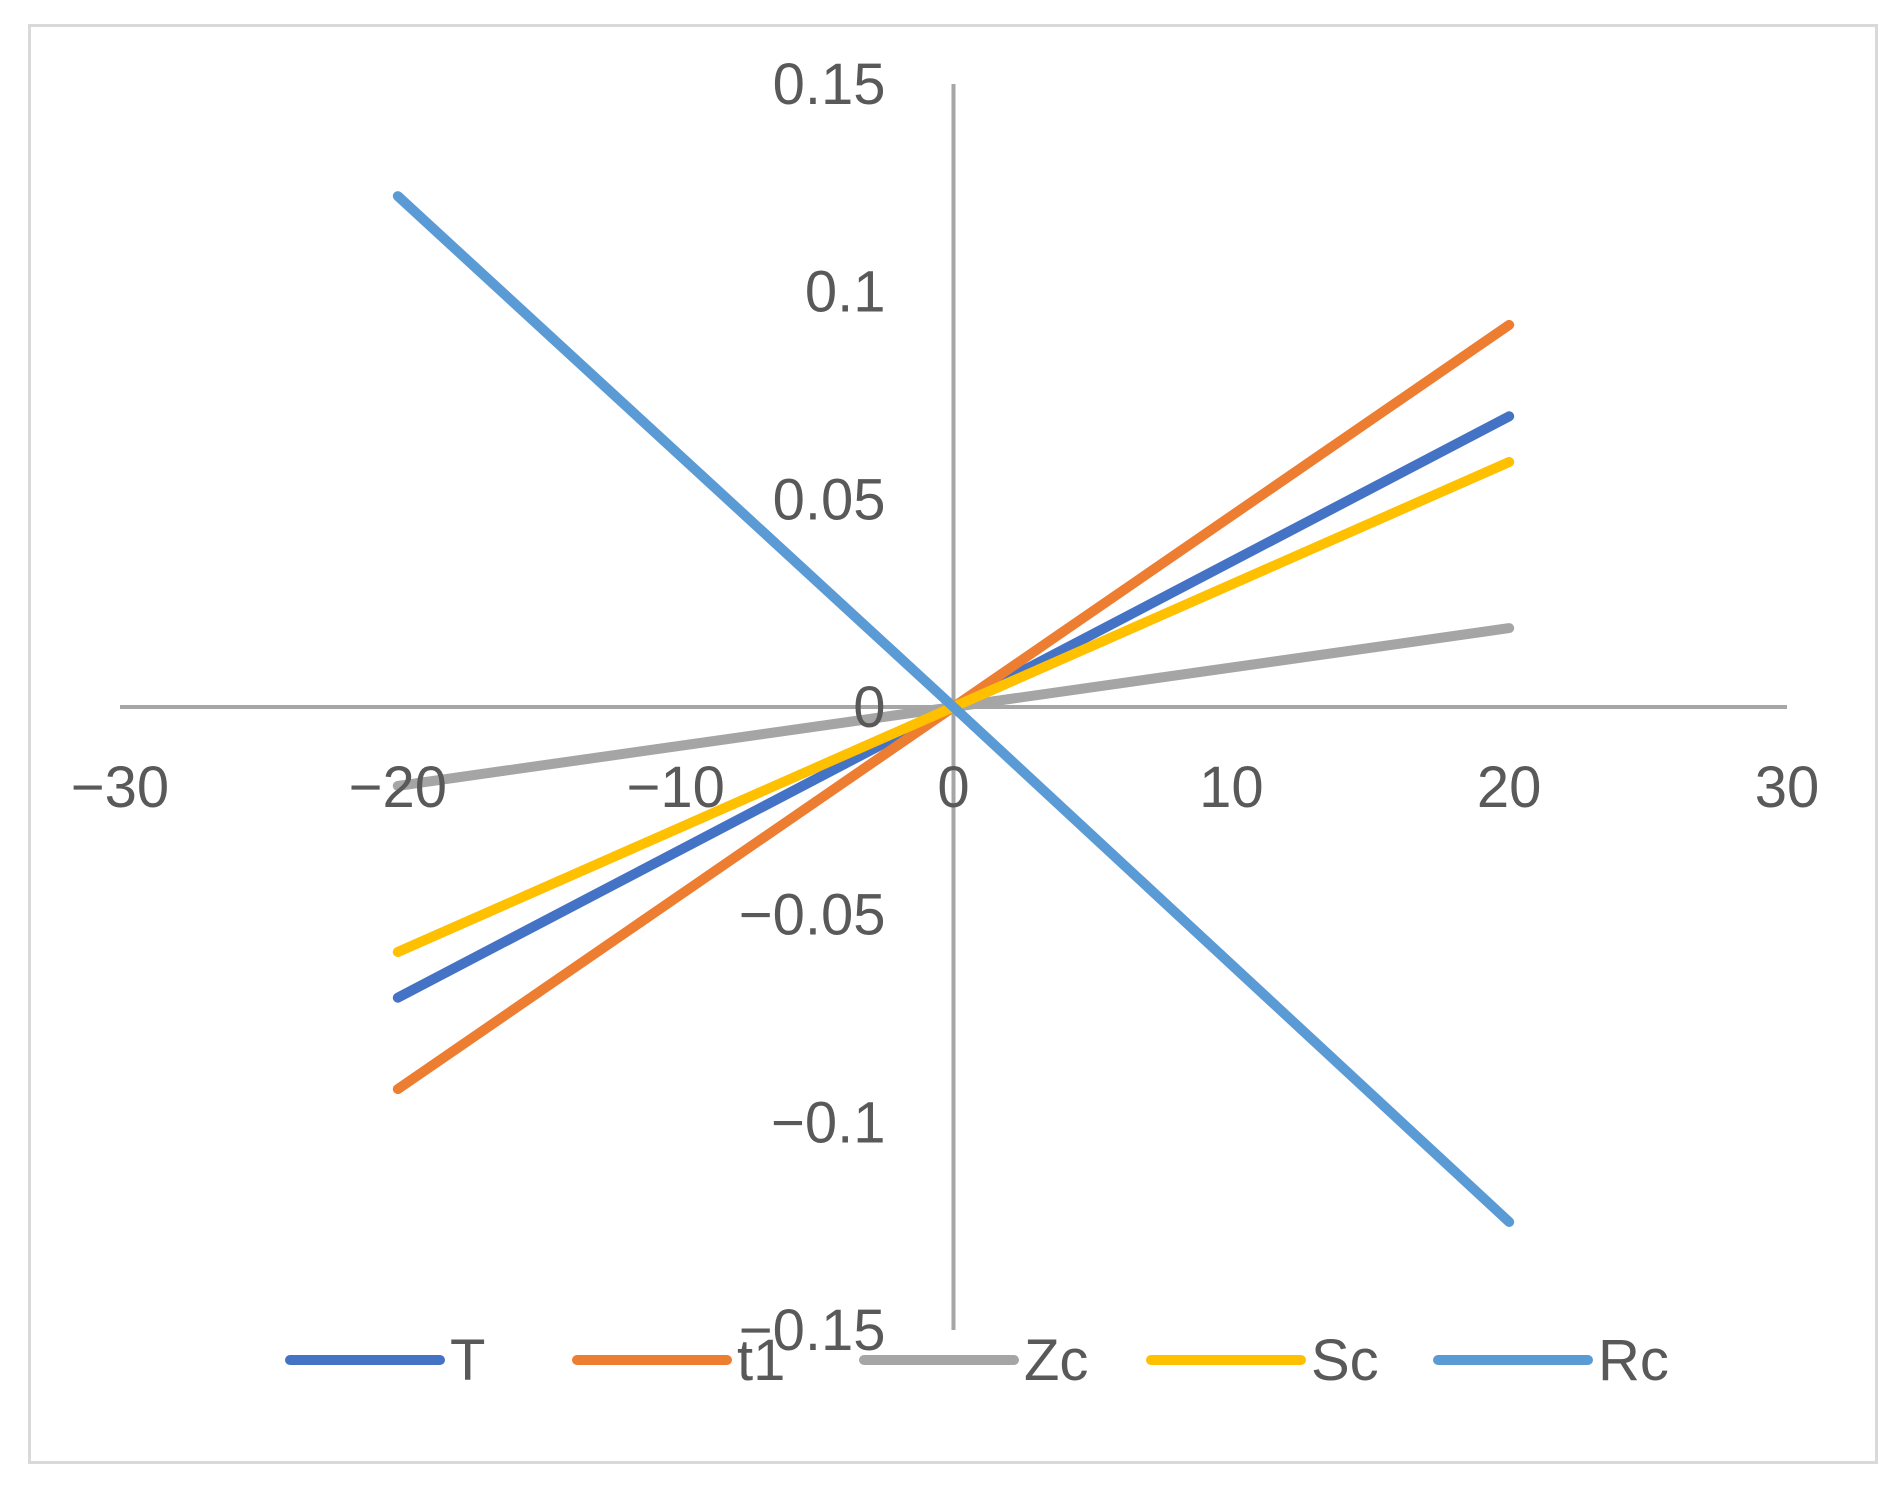  What do you see at coordinates (1056, 1360) in the screenshot?
I see `legend-label-zc: Zc` at bounding box center [1056, 1360].